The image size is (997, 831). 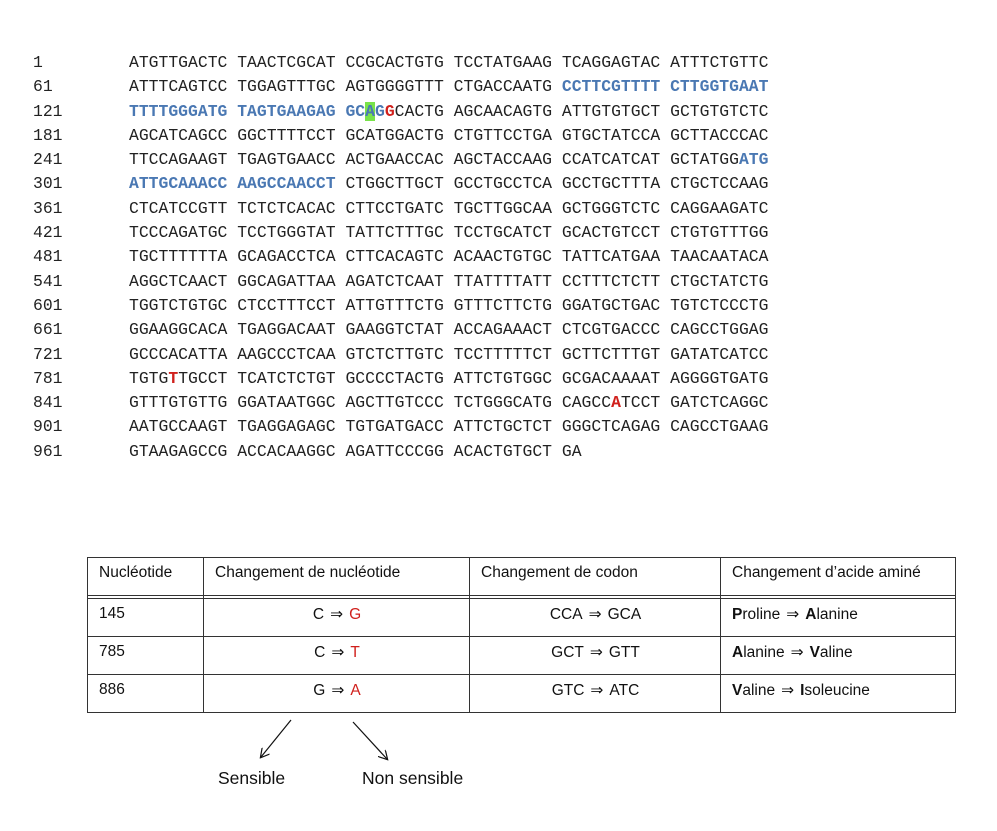 What do you see at coordinates (595, 576) in the screenshot?
I see `header-codon-change: Changement de codon` at bounding box center [595, 576].